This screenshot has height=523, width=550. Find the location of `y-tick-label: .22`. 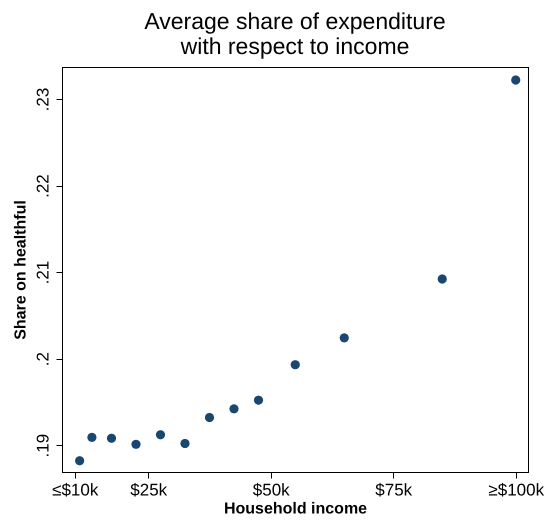

y-tick-label: .22 is located at coordinates (43, 186).